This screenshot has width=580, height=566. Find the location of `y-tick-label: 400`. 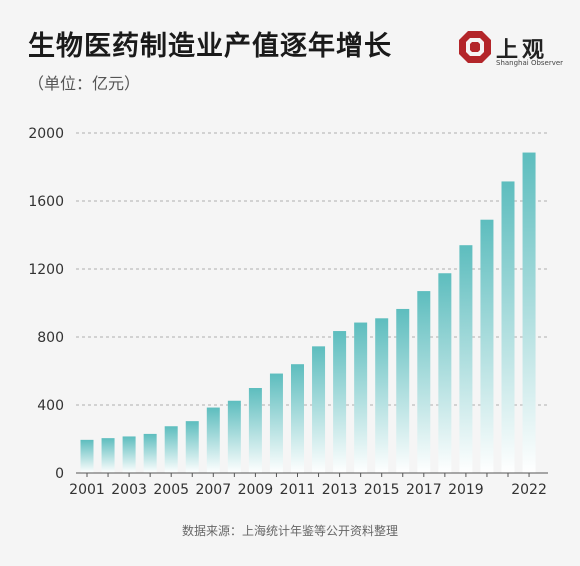

y-tick-label: 400 is located at coordinates (50, 406).